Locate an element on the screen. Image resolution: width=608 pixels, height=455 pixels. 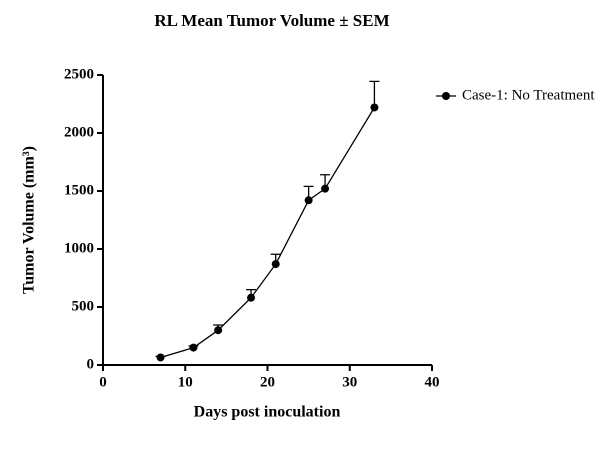
y-tick-label: 1500 is located at coordinates (79, 190).